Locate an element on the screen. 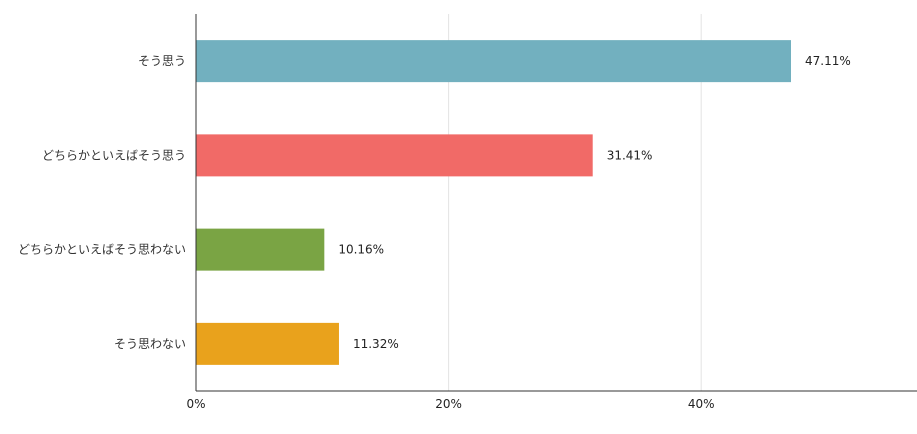  x-tick-label: 20% is located at coordinates (448, 404).